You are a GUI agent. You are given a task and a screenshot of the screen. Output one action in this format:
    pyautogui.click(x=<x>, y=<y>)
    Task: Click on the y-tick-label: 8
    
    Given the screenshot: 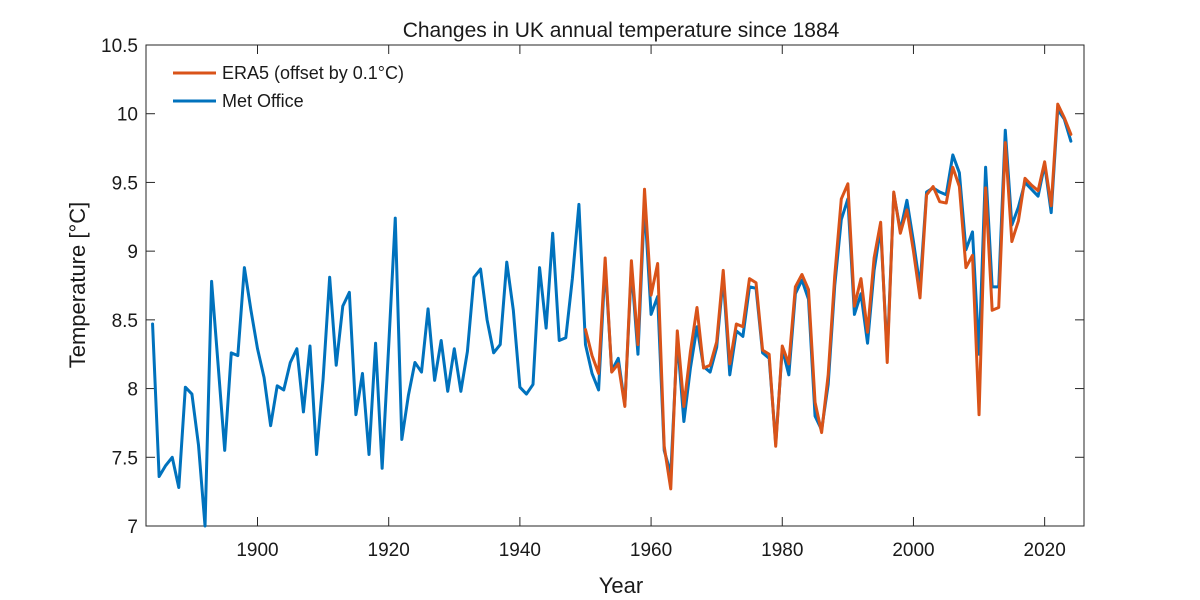 What is the action you would take?
    pyautogui.click(x=132, y=390)
    